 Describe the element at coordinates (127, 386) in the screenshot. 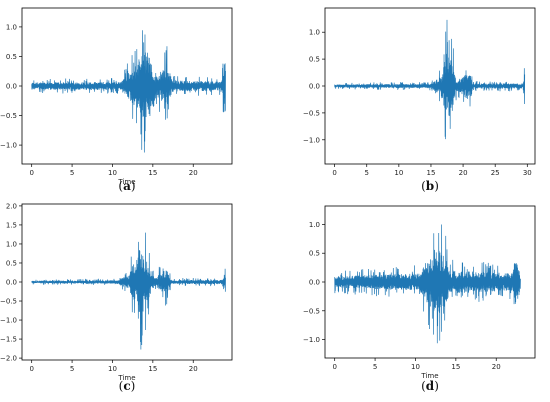

I see `panel-caption: (c)` at that location.